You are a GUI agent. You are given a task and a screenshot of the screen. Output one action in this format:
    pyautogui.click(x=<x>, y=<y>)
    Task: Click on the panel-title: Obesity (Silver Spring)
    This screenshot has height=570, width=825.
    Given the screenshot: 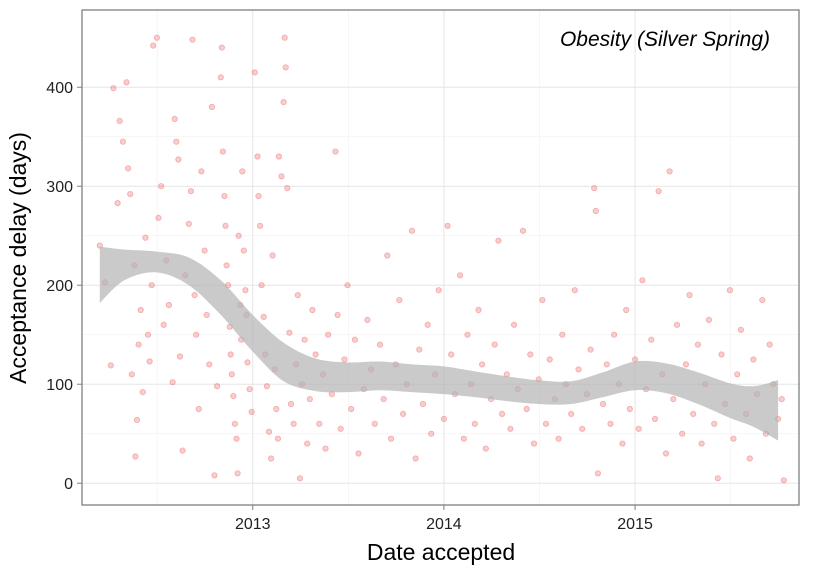 What is the action you would take?
    pyautogui.click(x=665, y=39)
    